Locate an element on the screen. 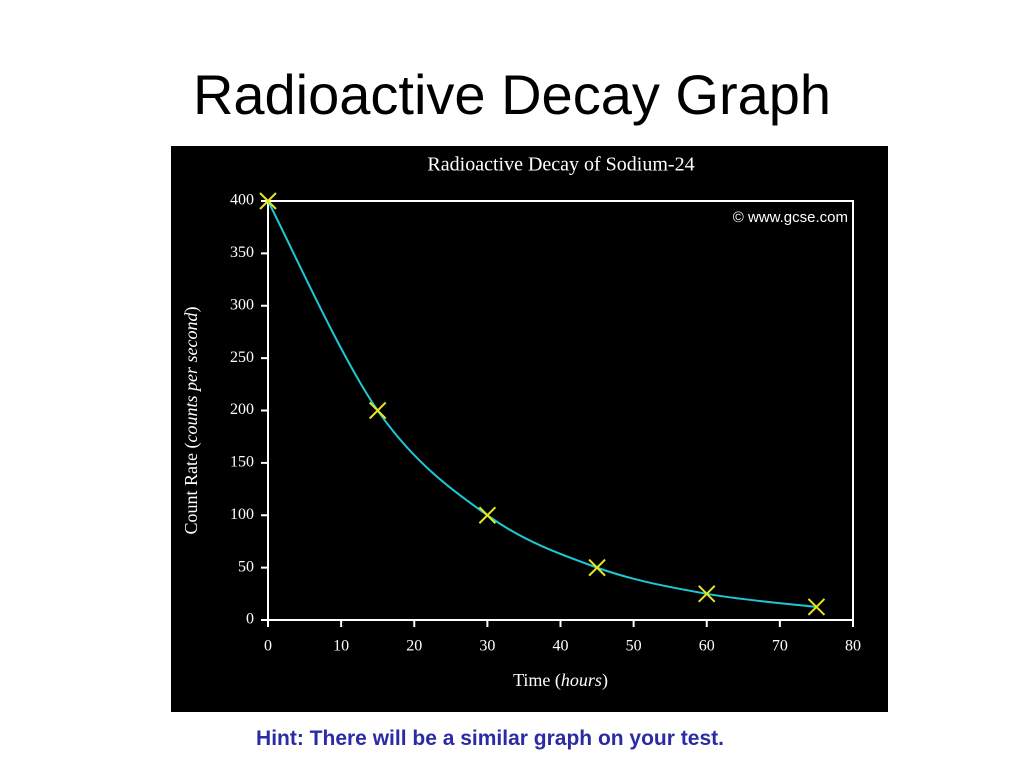 Image resolution: width=1024 pixels, height=768 pixels. x-tick-label: 0 is located at coordinates (268, 646).